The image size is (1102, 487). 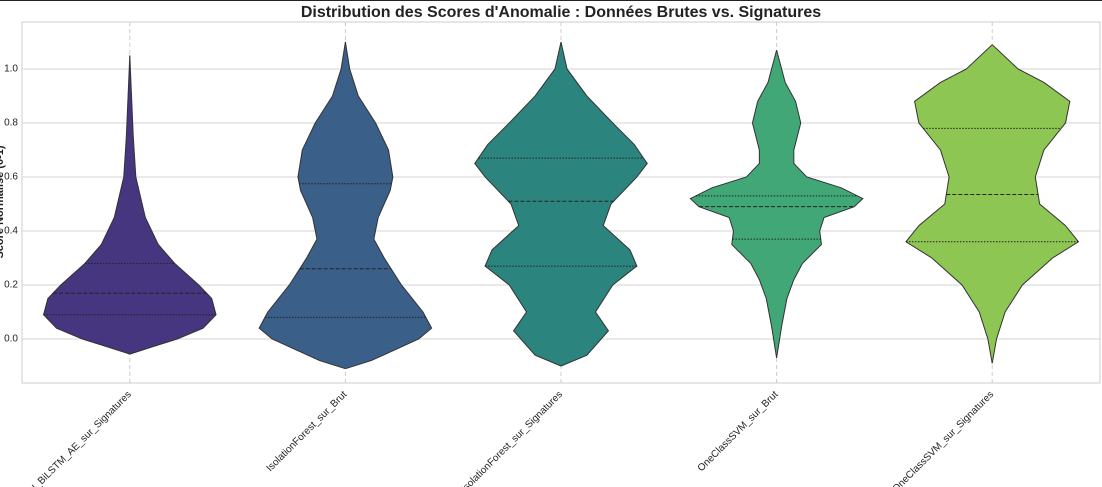 I want to click on y-tick-label: 0.2, so click(x=11, y=285).